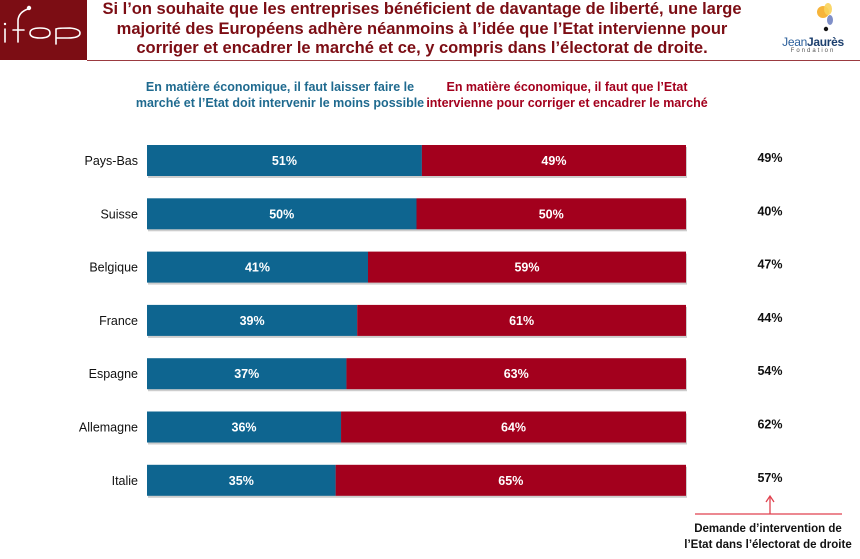 This screenshot has width=860, height=559. Describe the element at coordinates (770, 498) in the screenshot. I see `note-arrow-head-icon` at that location.